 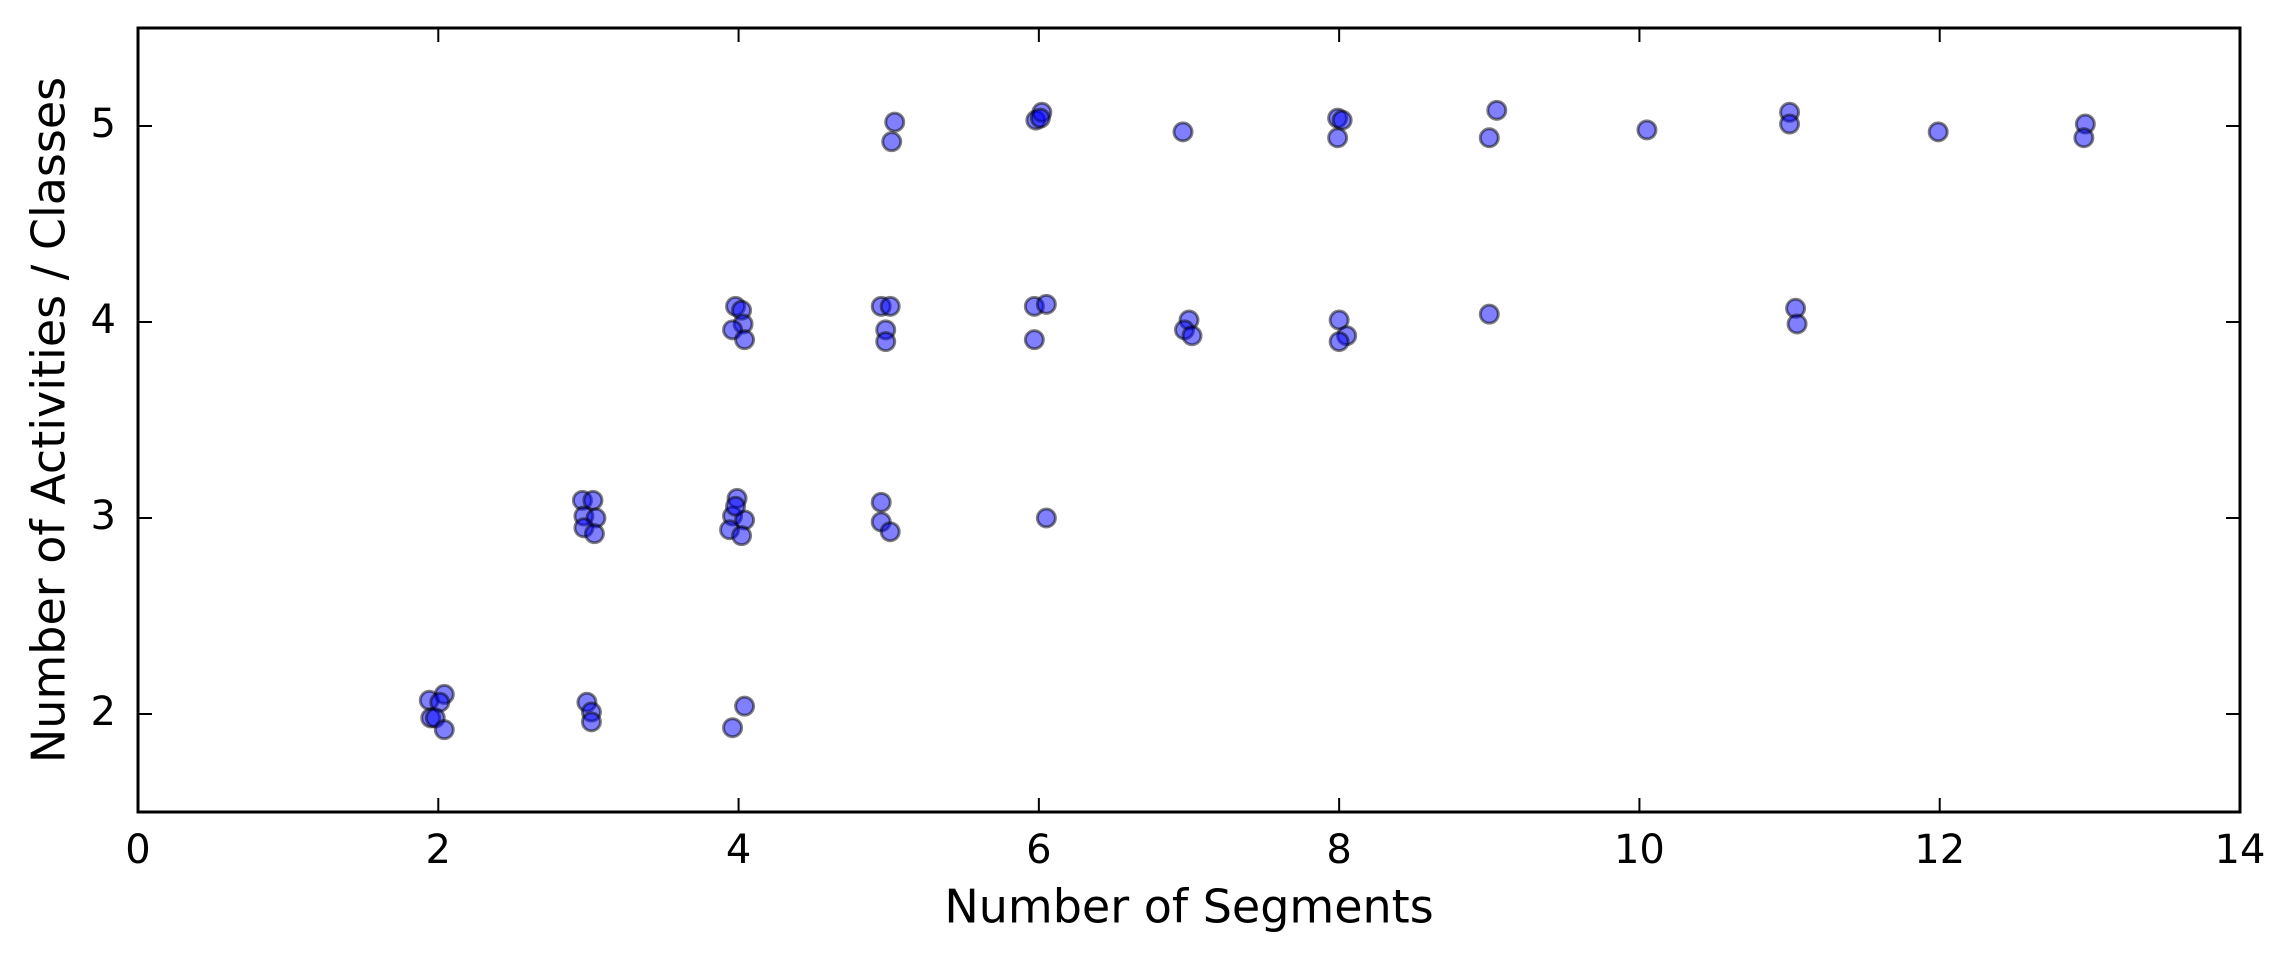 What do you see at coordinates (1188, 907) in the screenshot?
I see `x-axis-label: Number of Segments` at bounding box center [1188, 907].